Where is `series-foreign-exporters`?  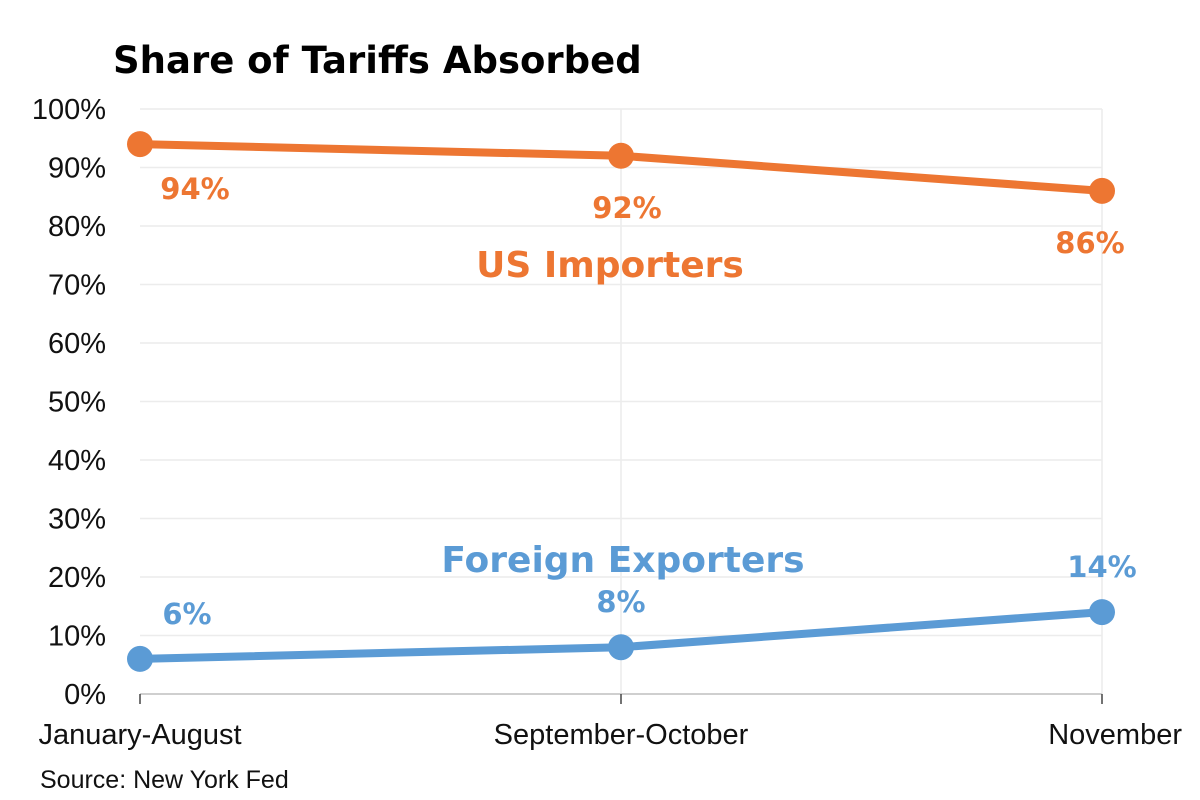 series-foreign-exporters is located at coordinates (621, 635).